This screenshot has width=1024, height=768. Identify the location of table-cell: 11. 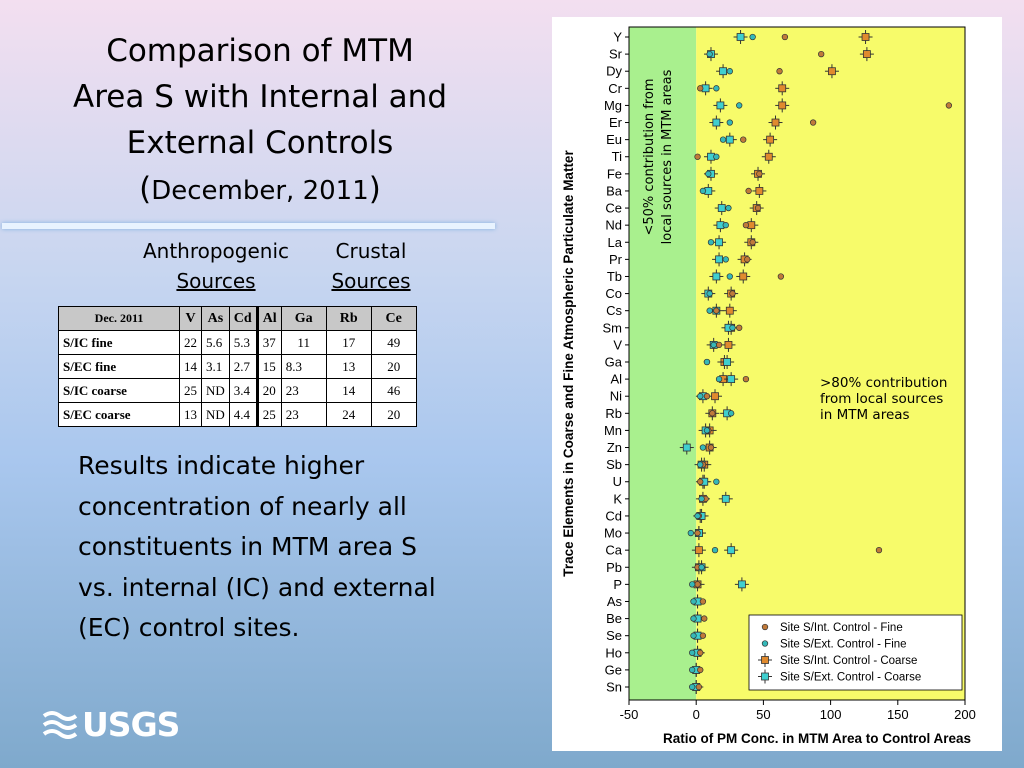
(303, 342).